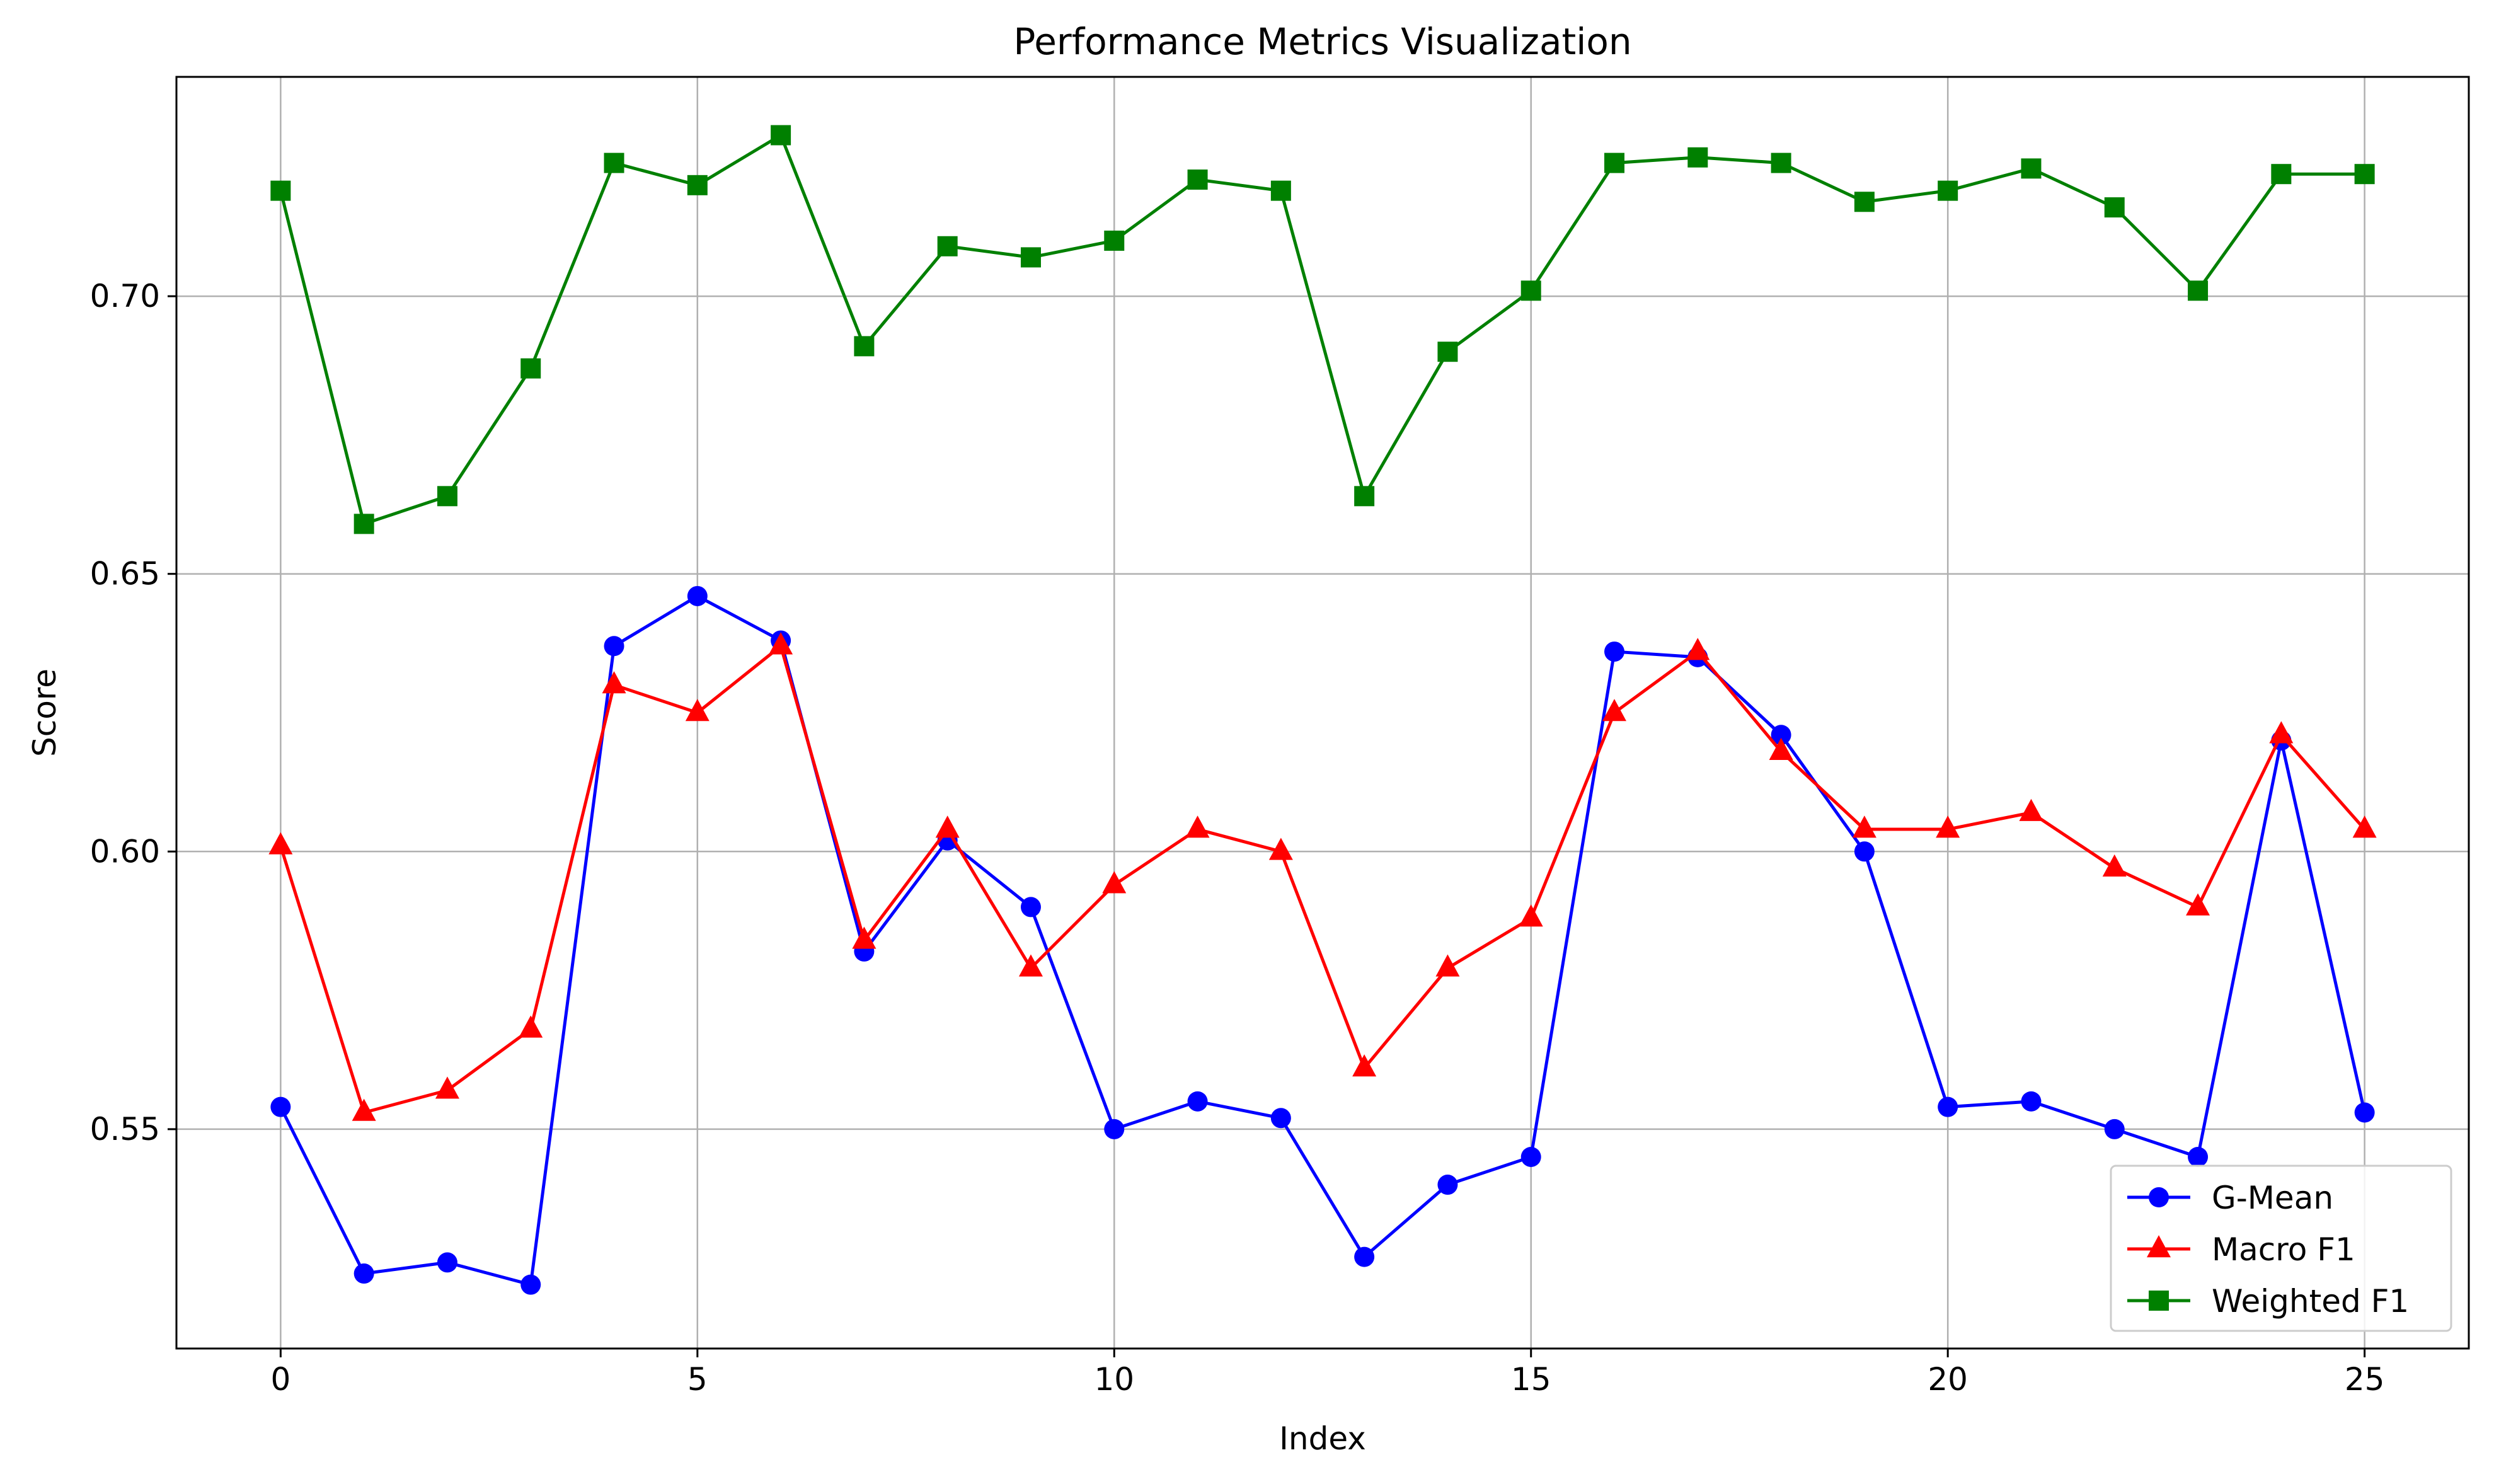 The height and width of the screenshot is (1484, 2494). Describe the element at coordinates (1114, 1379) in the screenshot. I see `x-tick-label: 10` at that location.